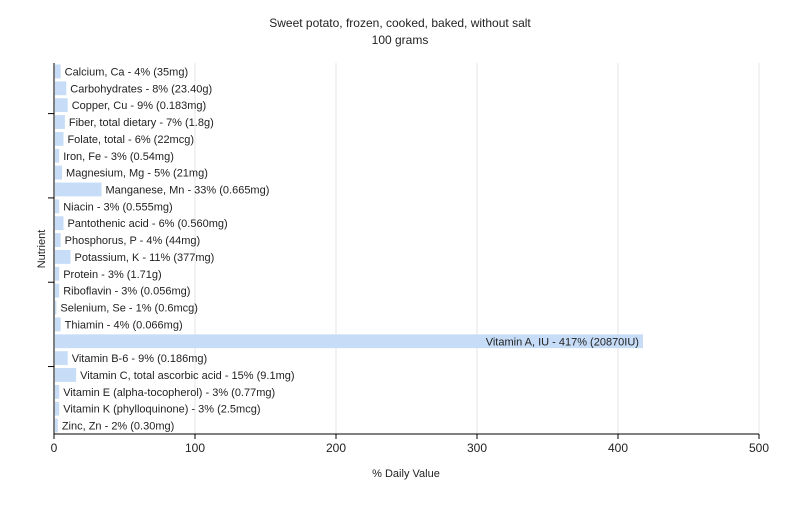  Describe the element at coordinates (145, 258) in the screenshot. I see `data-label: Potassium, K - 11% (377mg)` at that location.